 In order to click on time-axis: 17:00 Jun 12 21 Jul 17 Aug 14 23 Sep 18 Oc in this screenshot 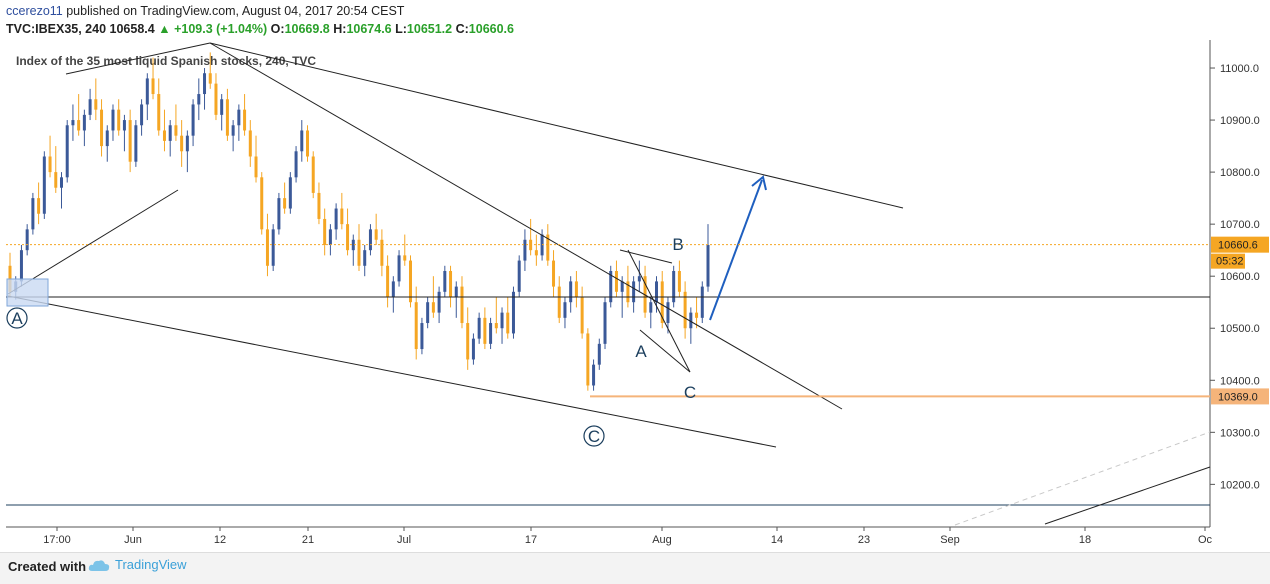, I will do `click(628, 536)`.